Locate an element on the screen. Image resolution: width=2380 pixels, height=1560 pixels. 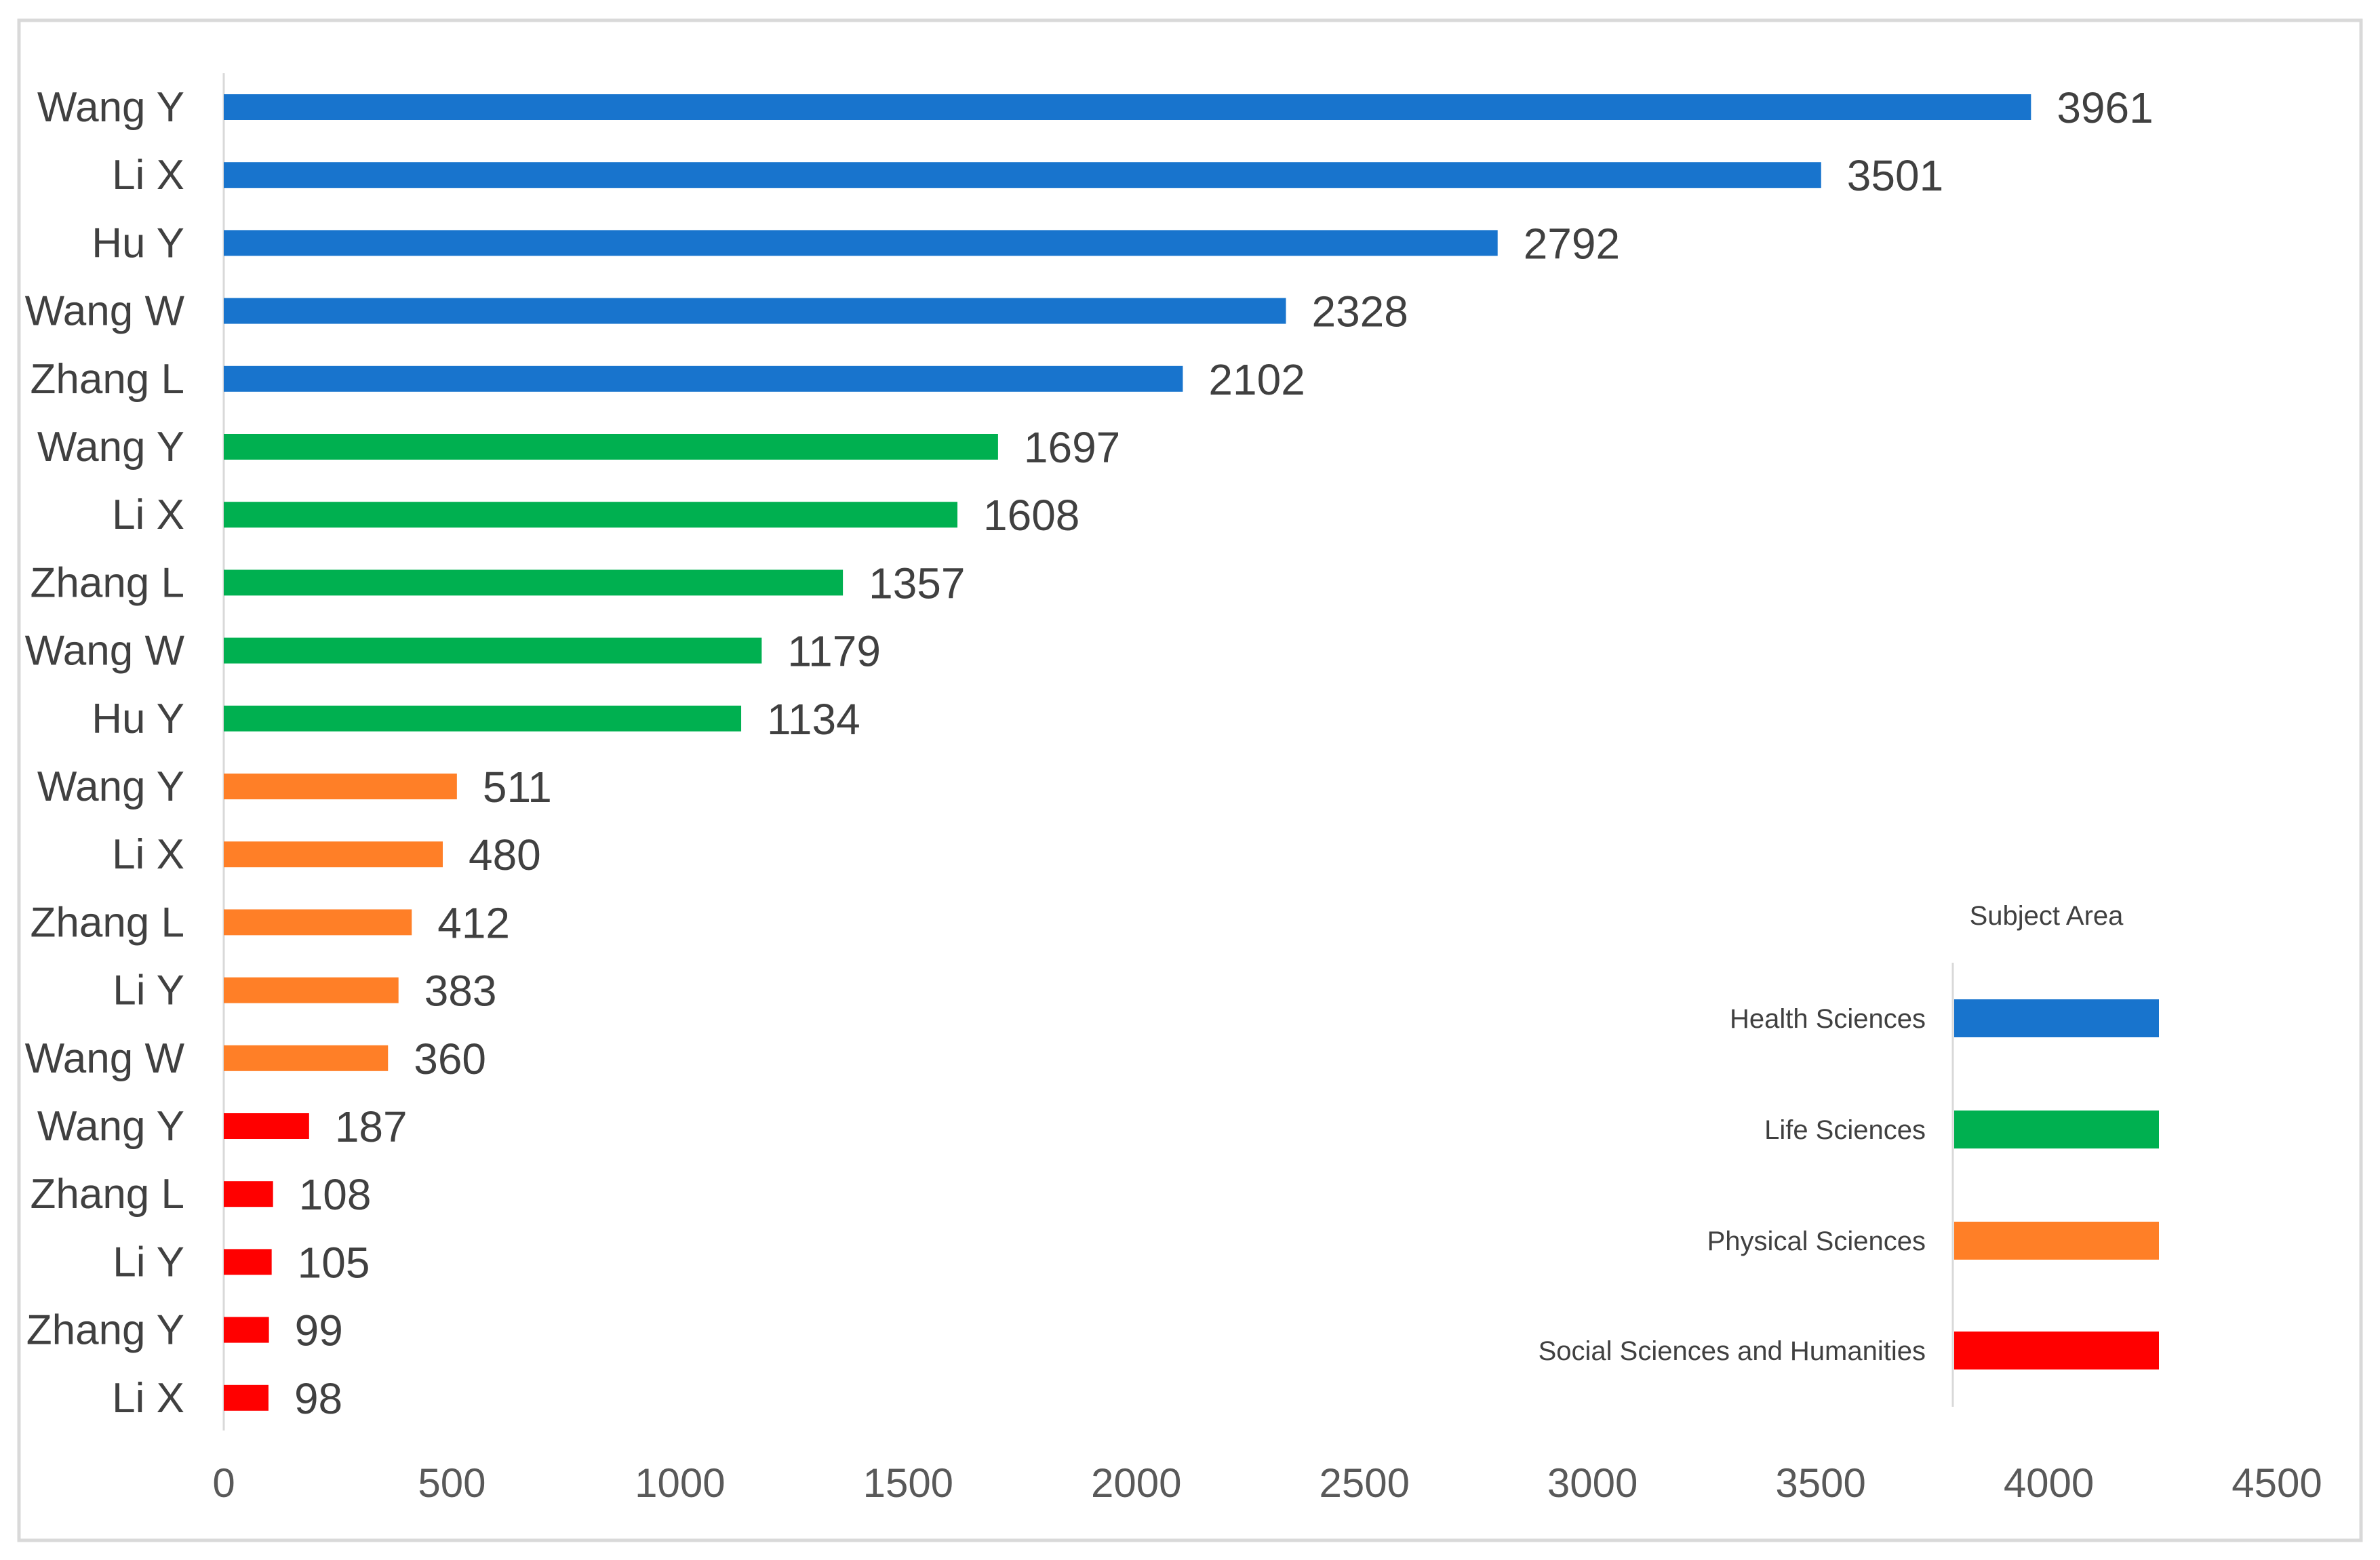
x-tick-label: 2500 is located at coordinates (1364, 1483).